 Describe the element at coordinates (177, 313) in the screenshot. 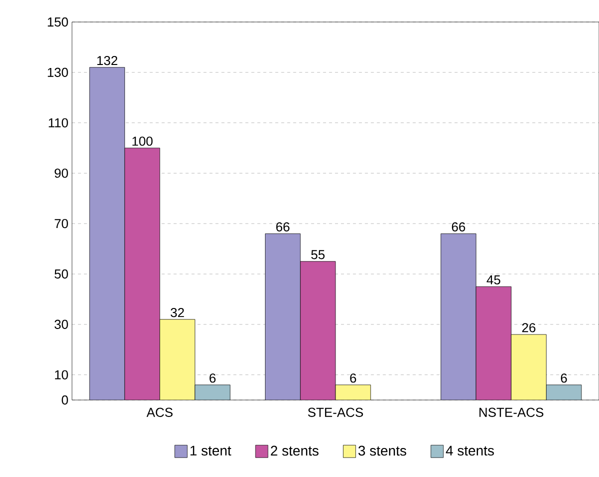

I see `data-label: 32` at that location.